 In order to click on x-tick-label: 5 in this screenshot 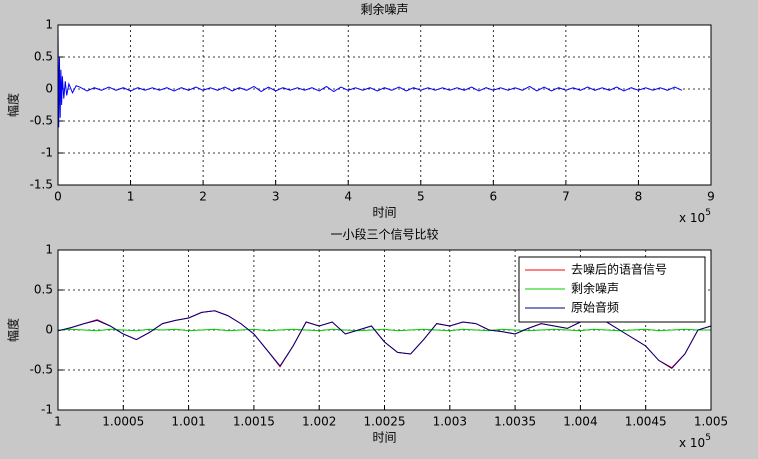, I will do `click(421, 197)`.